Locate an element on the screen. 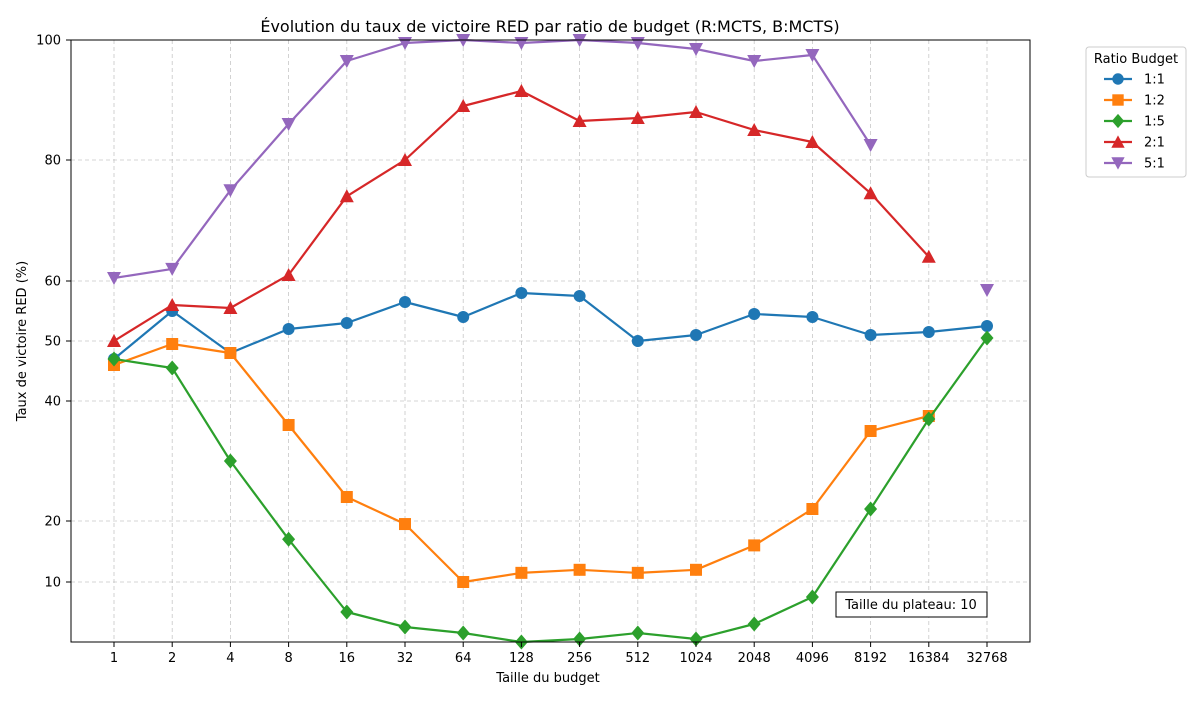  x-tick-label: 16384 is located at coordinates (928, 658).